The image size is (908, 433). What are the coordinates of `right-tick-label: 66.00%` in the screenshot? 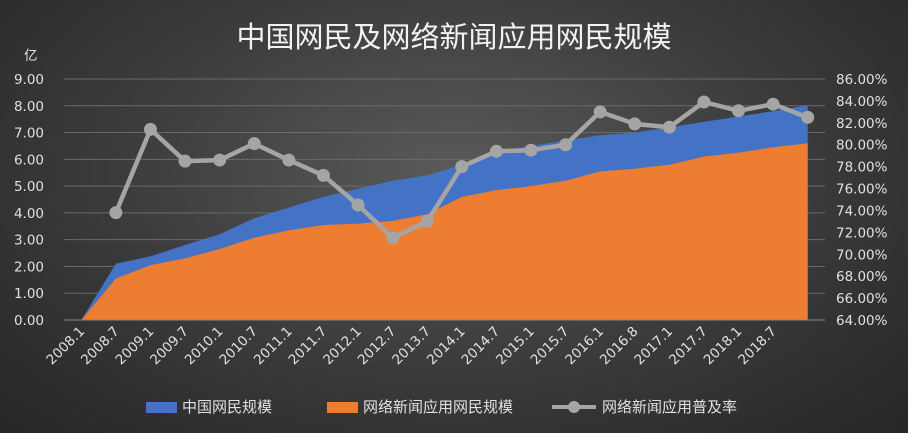 It's located at (862, 299).